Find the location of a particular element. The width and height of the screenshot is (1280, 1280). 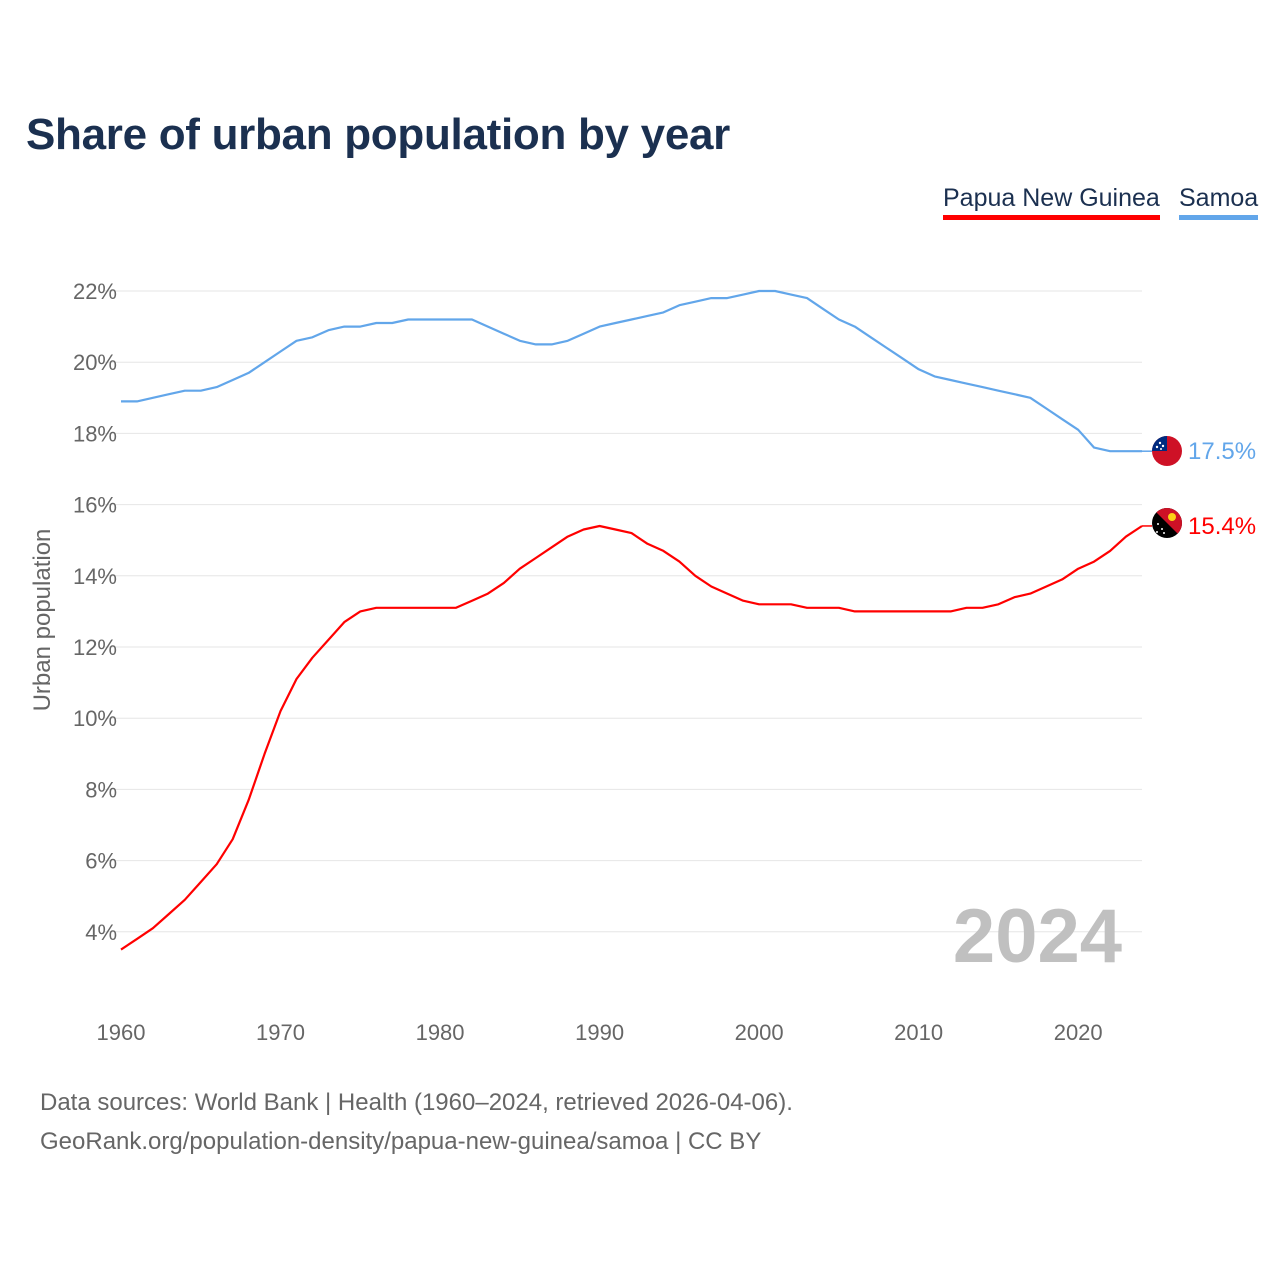

papua-new-guinea-flag-icon is located at coordinates (1167, 523).